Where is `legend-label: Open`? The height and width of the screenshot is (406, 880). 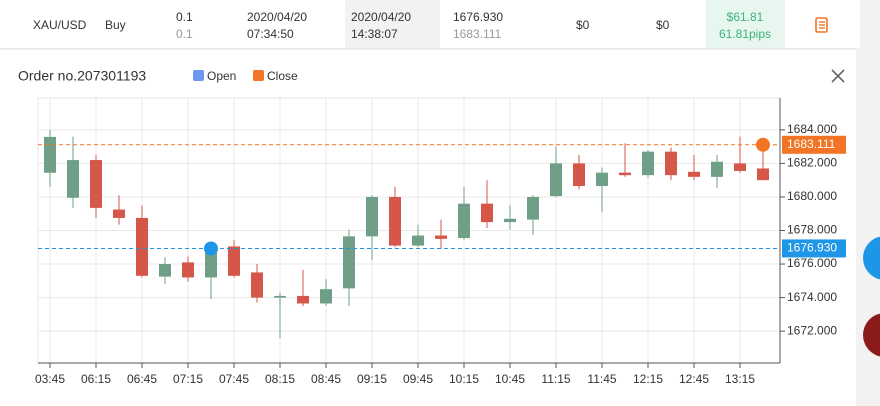
legend-label: Open is located at coordinates (221, 76).